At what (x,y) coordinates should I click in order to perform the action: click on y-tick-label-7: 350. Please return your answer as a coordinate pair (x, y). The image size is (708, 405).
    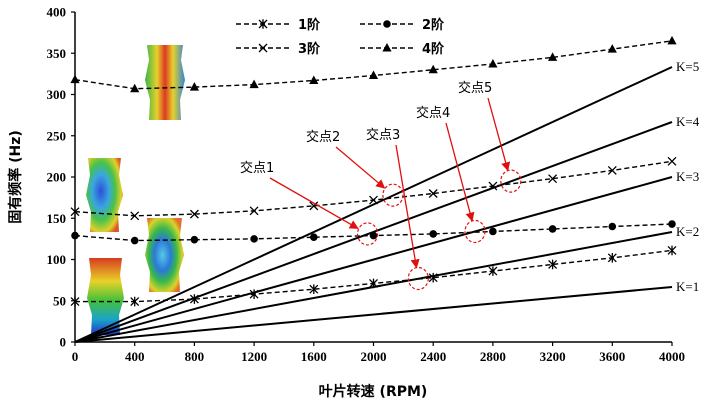
    Looking at the image, I should click on (57, 53).